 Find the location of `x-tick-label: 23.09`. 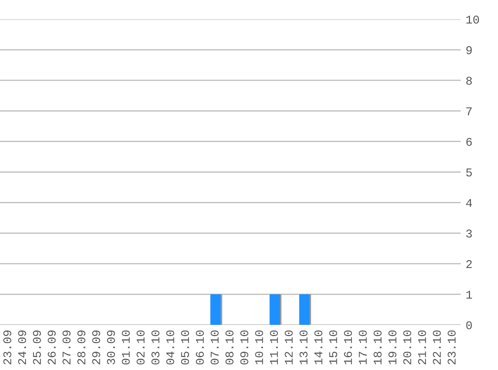

x-tick-label: 23.09 is located at coordinates (7, 347).